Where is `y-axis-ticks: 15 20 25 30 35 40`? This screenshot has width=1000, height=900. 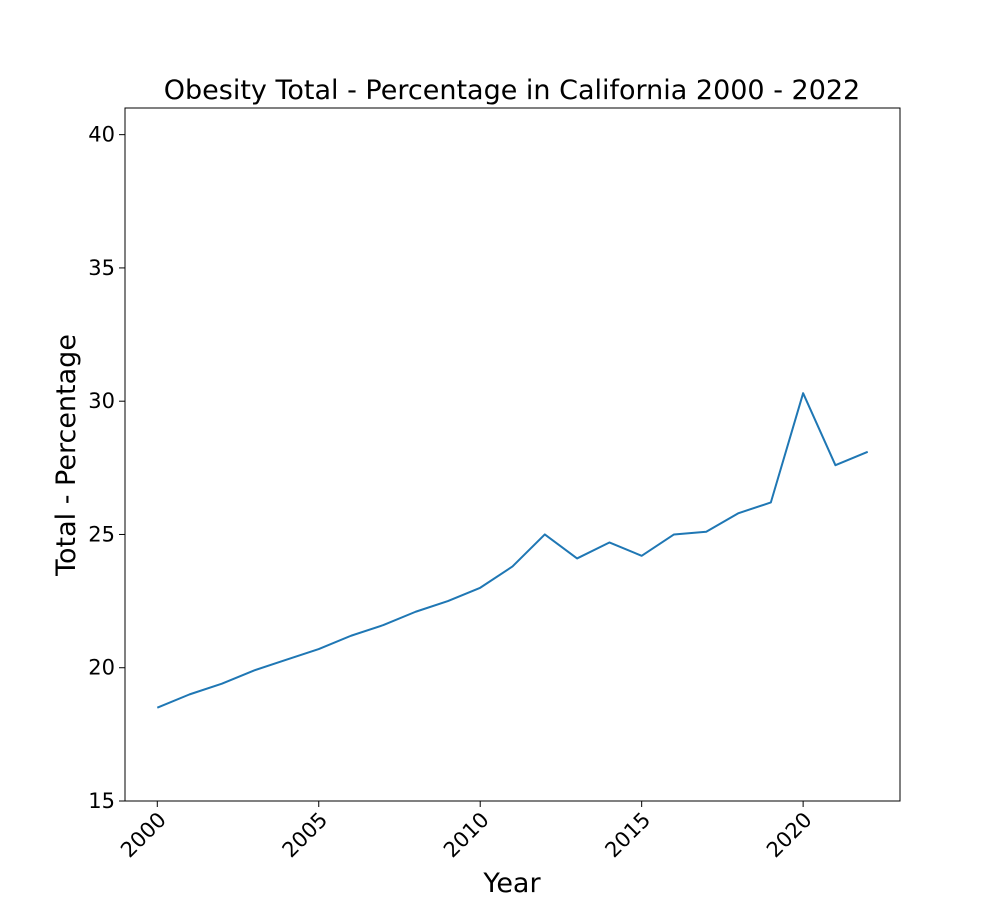 y-axis-ticks: 15 20 25 30 35 40 is located at coordinates (106, 468).